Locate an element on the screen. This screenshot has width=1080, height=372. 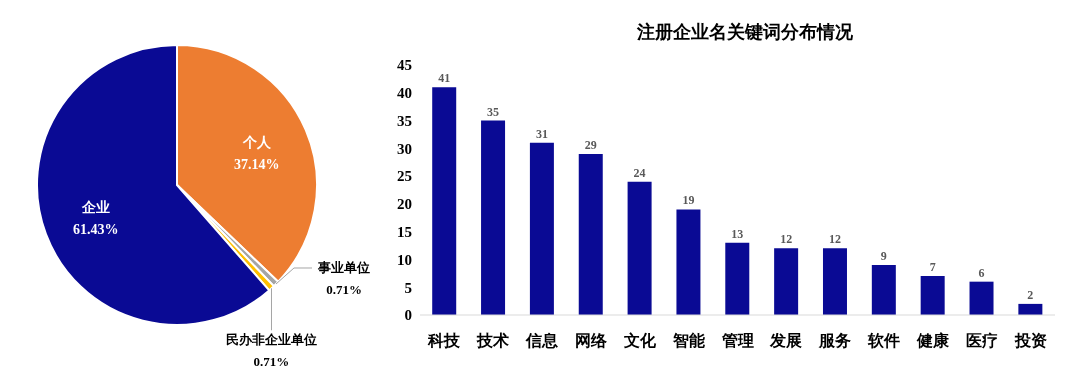
slice-label: 事业单位 is located at coordinates (343, 267).